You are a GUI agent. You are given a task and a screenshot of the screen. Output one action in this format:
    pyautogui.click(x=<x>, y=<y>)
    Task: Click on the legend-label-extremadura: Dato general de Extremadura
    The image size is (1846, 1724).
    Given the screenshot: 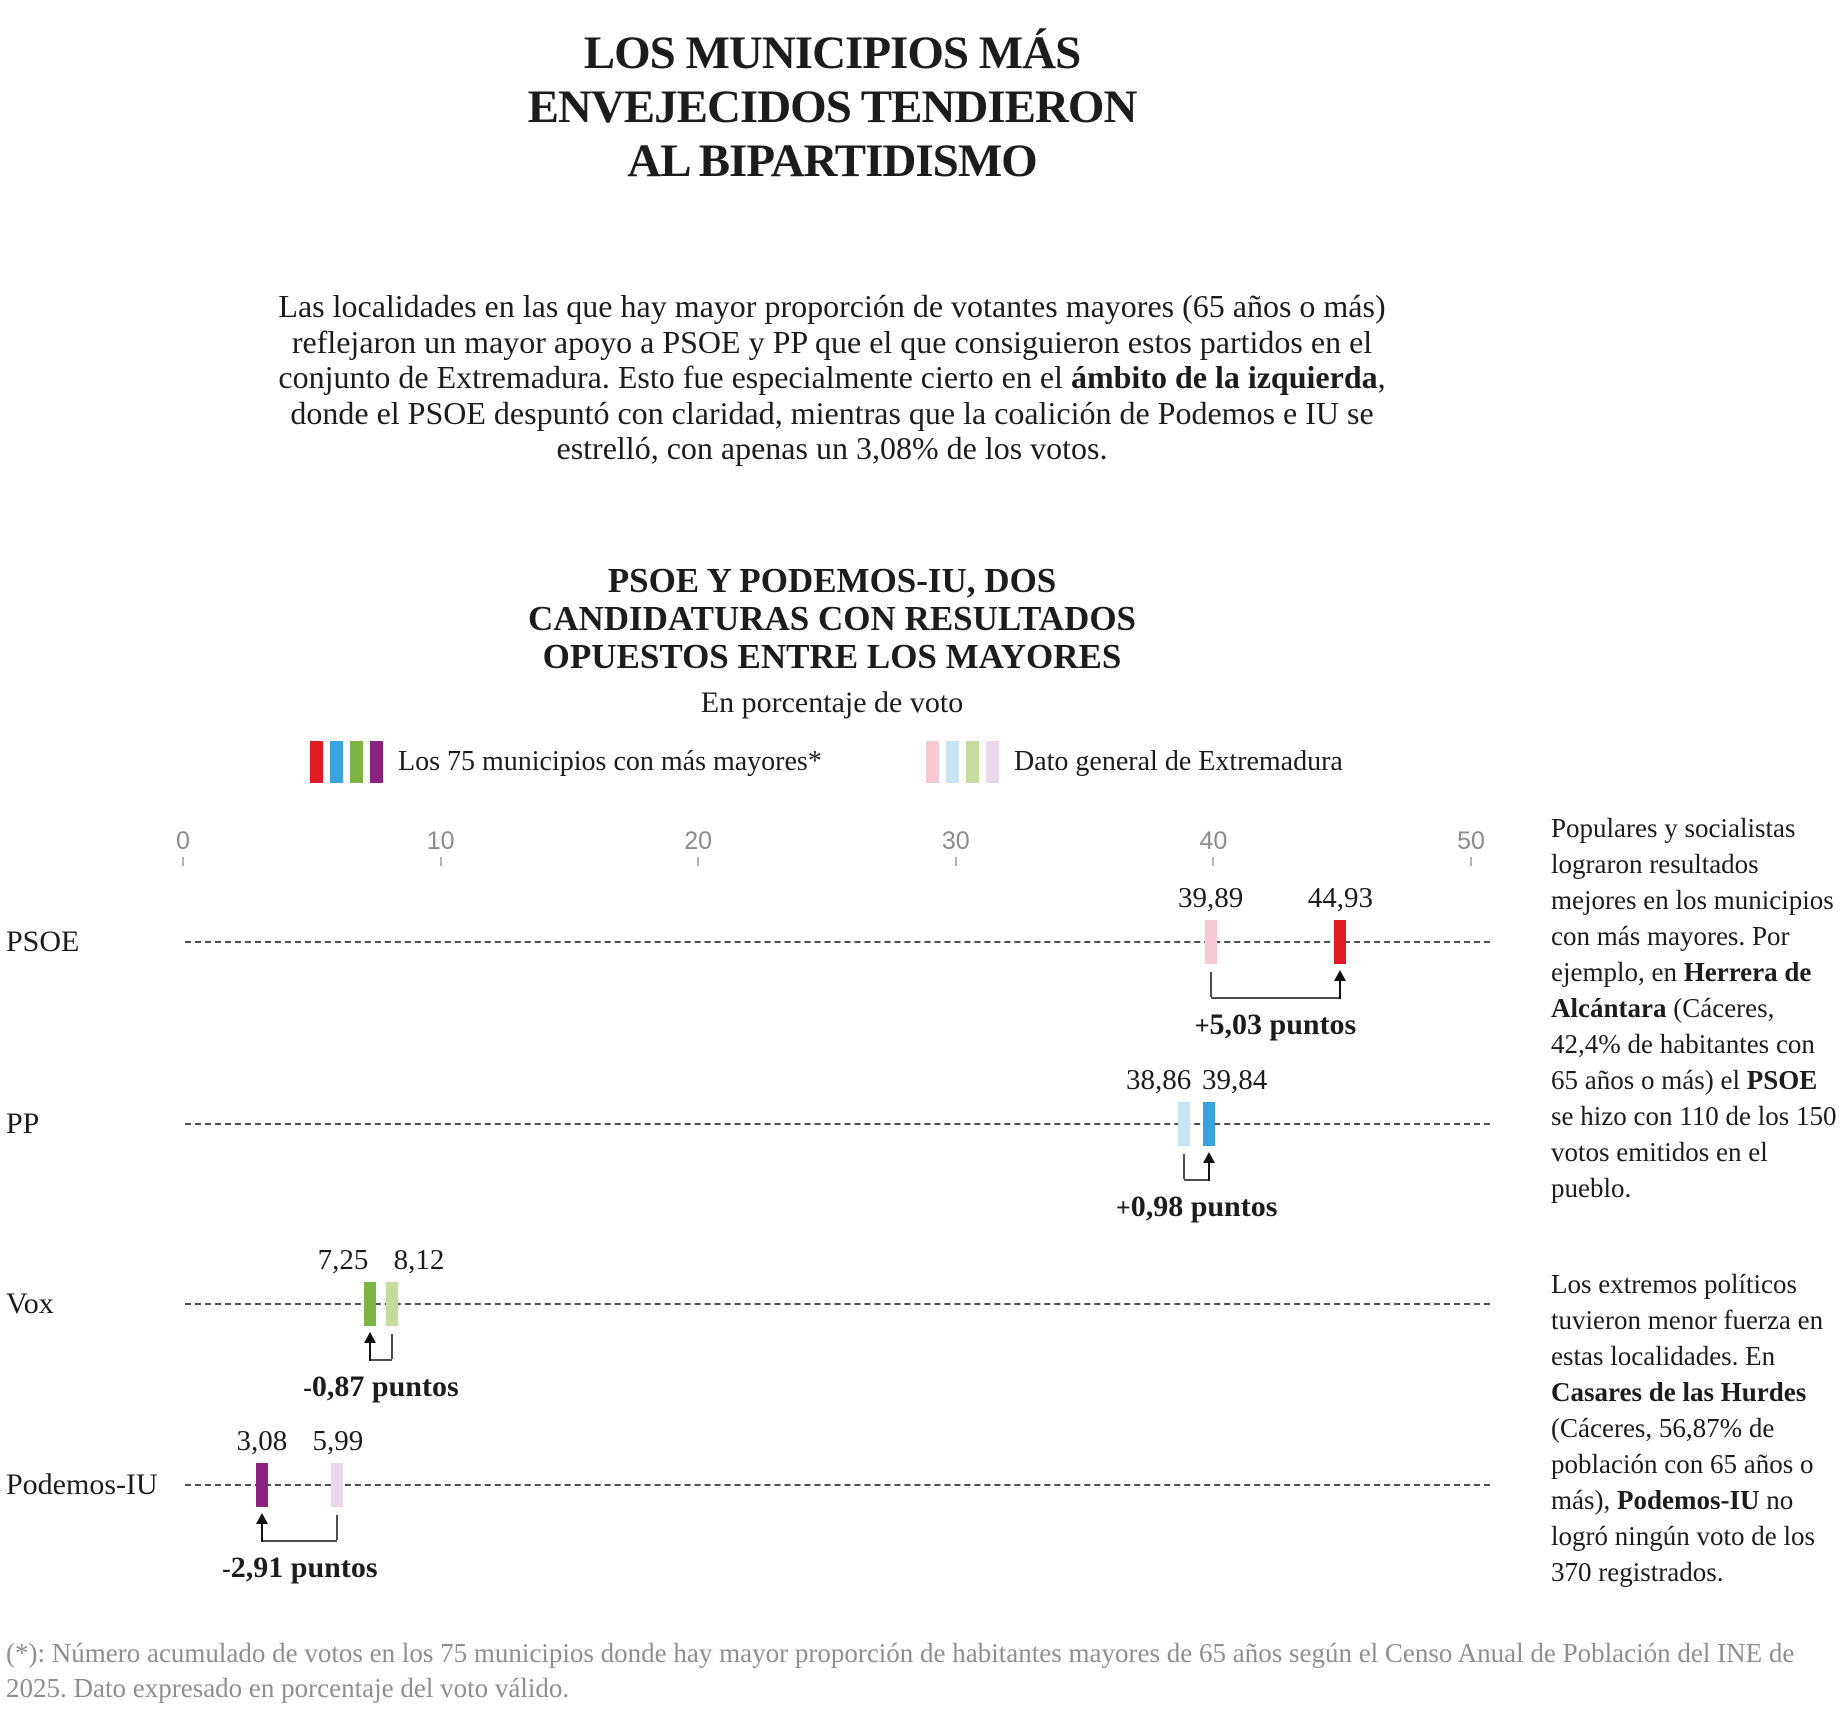 What is the action you would take?
    pyautogui.click(x=1178, y=761)
    